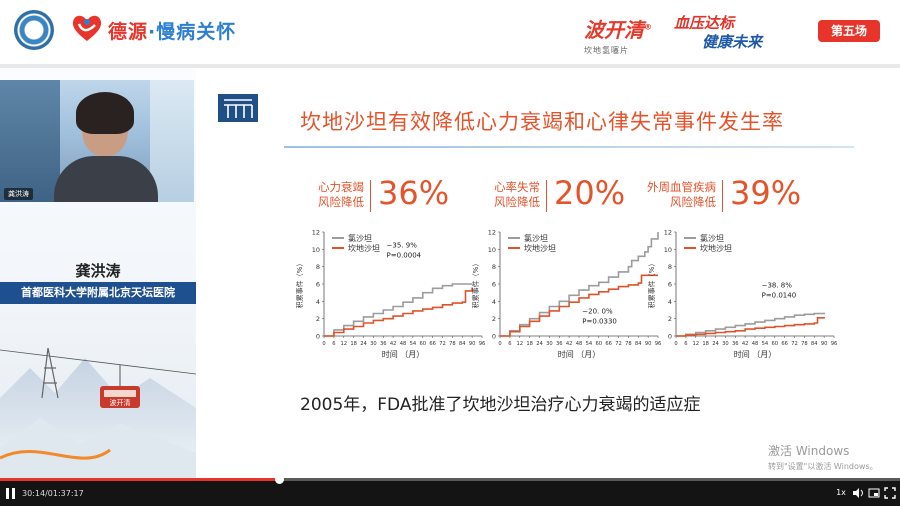  What do you see at coordinates (777, 285) in the screenshot?
I see `annotation-reduction: −38. 8%` at bounding box center [777, 285].